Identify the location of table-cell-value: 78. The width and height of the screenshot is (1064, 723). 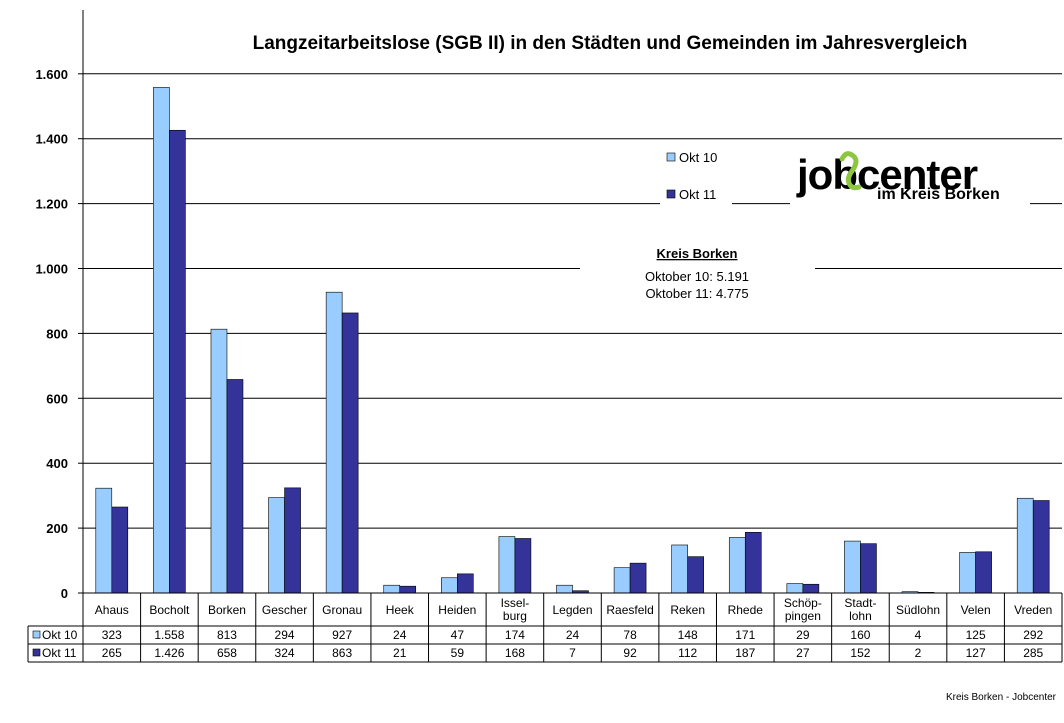
(630, 635).